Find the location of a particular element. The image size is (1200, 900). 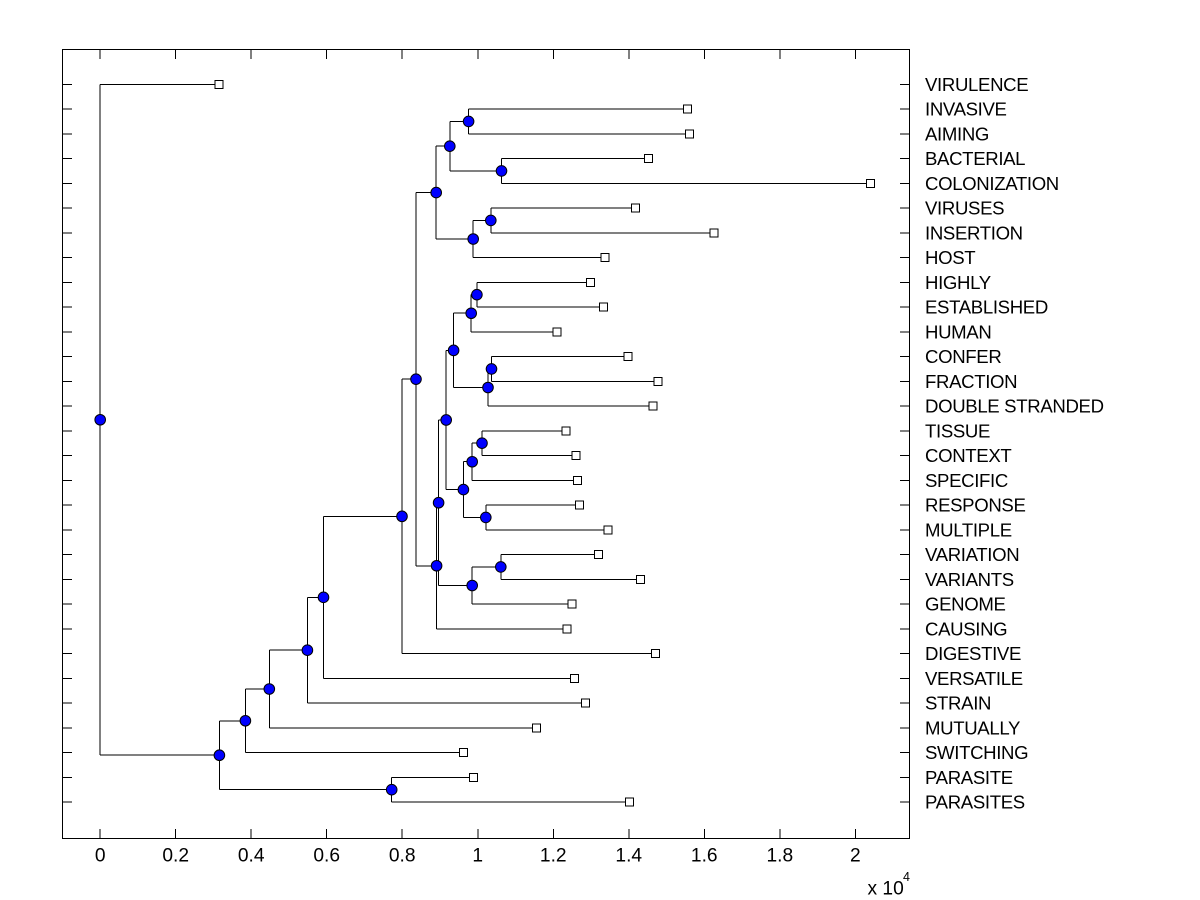

svg-text: 1.4 is located at coordinates (628, 856).